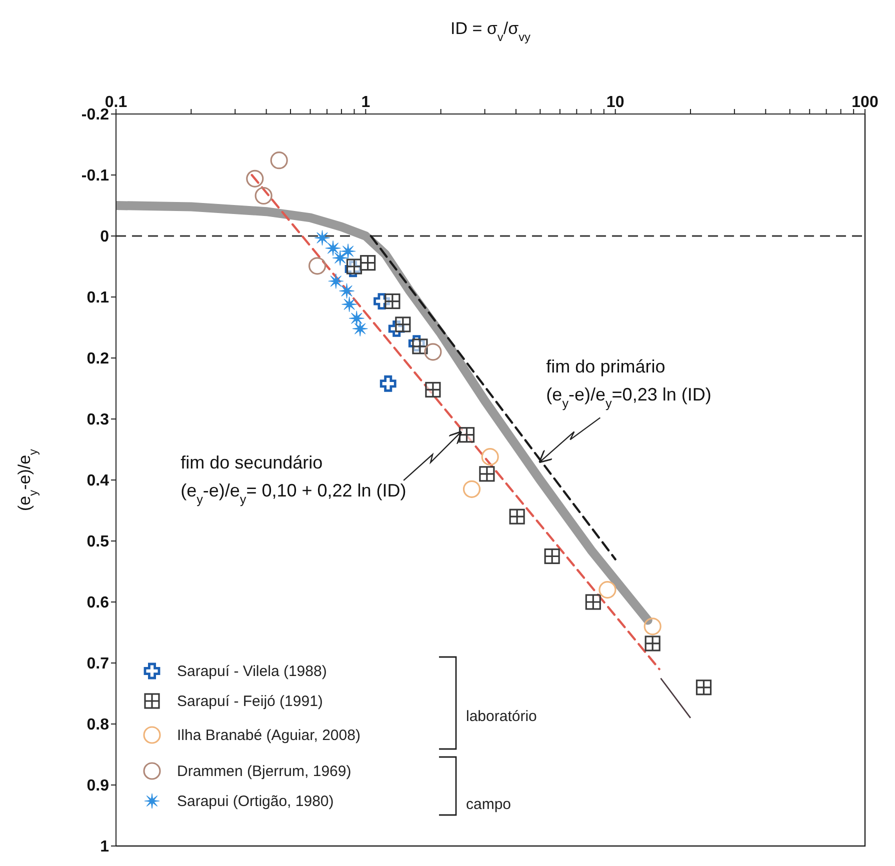 This screenshot has width=895, height=866. I want to click on annotation: laboratório, so click(501, 716).